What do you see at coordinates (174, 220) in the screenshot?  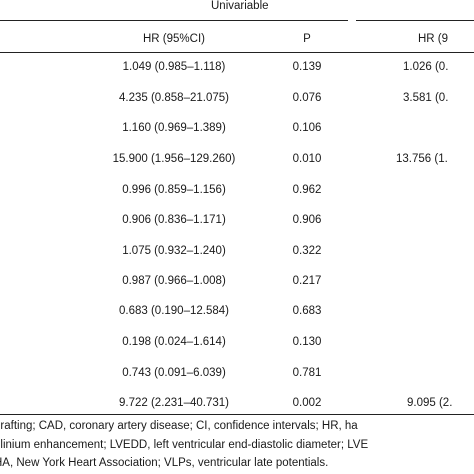 I see `hr-cell: 0.906 (0.836–1.171)` at bounding box center [174, 220].